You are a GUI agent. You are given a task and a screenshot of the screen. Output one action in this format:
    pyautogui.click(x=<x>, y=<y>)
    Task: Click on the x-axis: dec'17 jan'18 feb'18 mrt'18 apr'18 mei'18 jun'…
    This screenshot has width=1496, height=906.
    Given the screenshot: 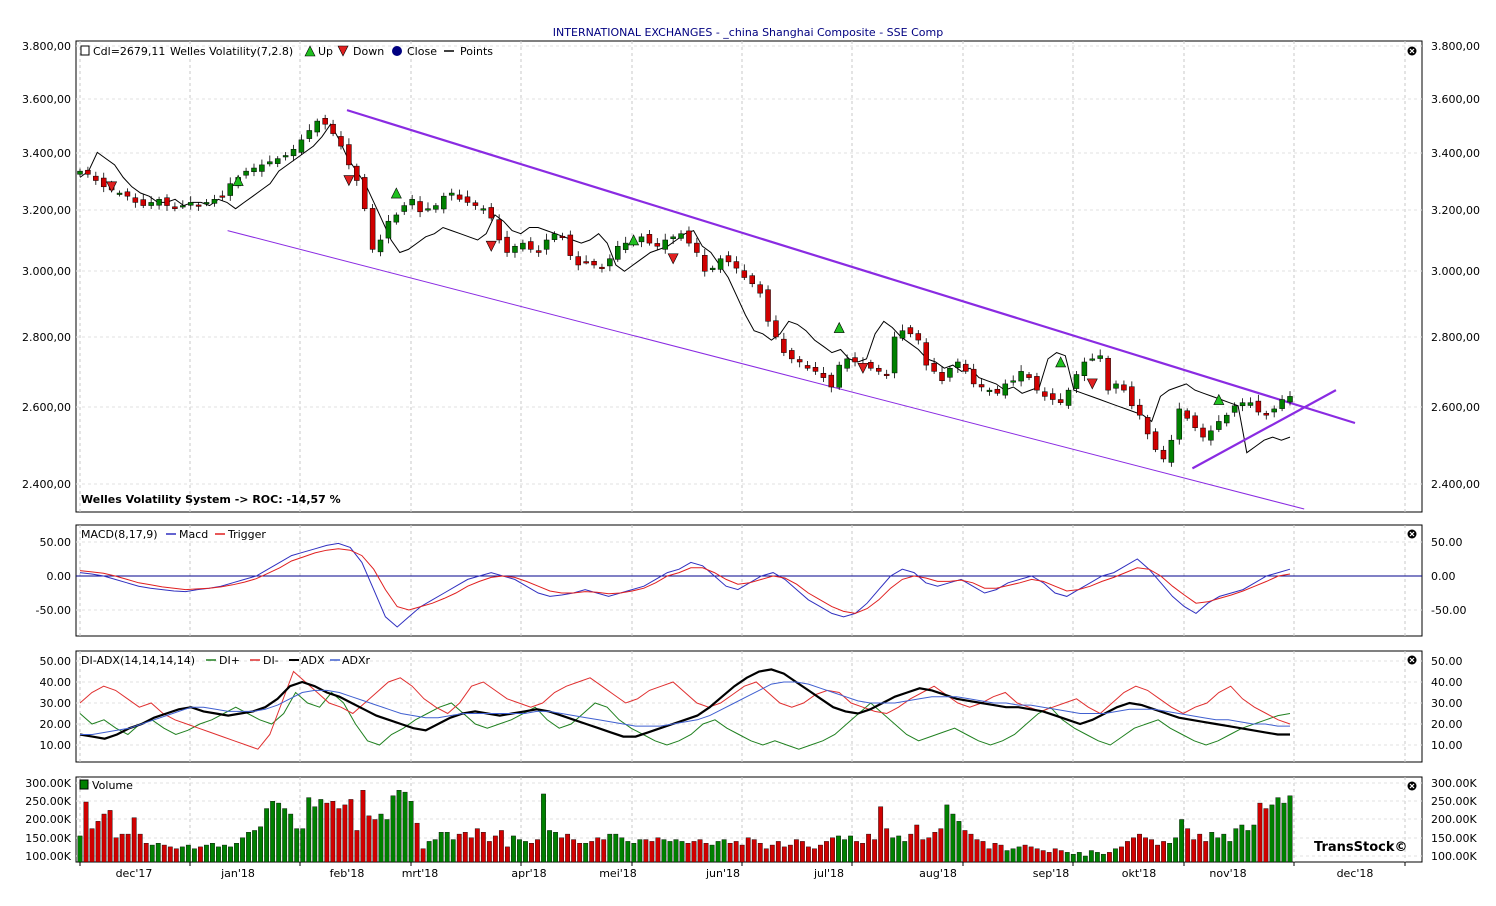 What is the action you would take?
    pyautogui.click(x=742, y=871)
    